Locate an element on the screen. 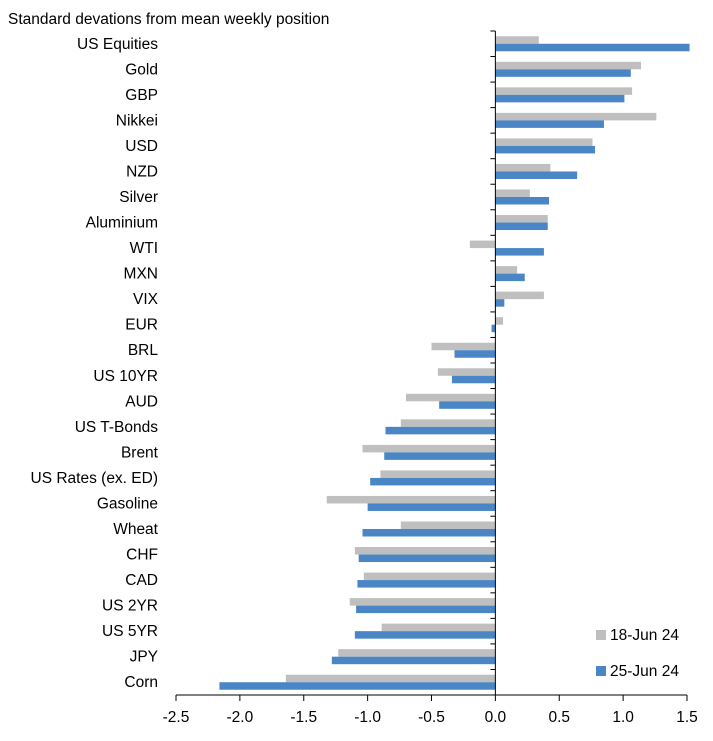 The width and height of the screenshot is (713, 741). x-tick-label: 1.0 is located at coordinates (623, 717).